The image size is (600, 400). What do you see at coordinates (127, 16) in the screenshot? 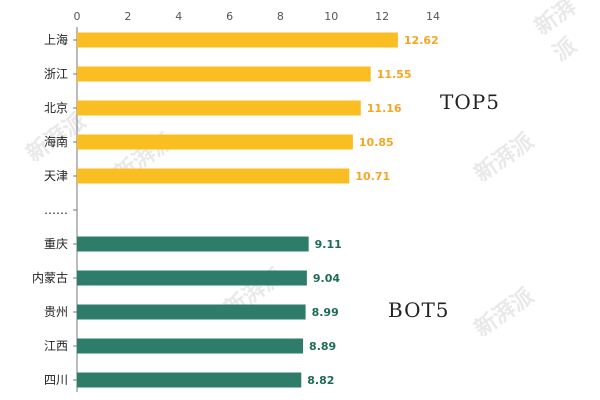
I see `x-tick-label: 2` at bounding box center [127, 16].